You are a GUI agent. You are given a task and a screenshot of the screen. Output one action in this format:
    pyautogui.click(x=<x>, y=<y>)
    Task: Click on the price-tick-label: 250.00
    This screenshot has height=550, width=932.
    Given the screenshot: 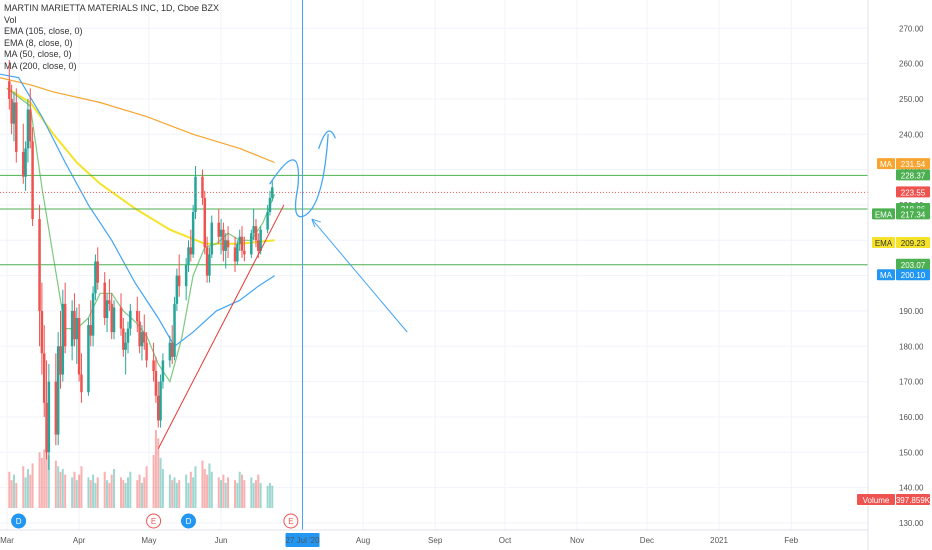 What is the action you would take?
    pyautogui.click(x=911, y=99)
    